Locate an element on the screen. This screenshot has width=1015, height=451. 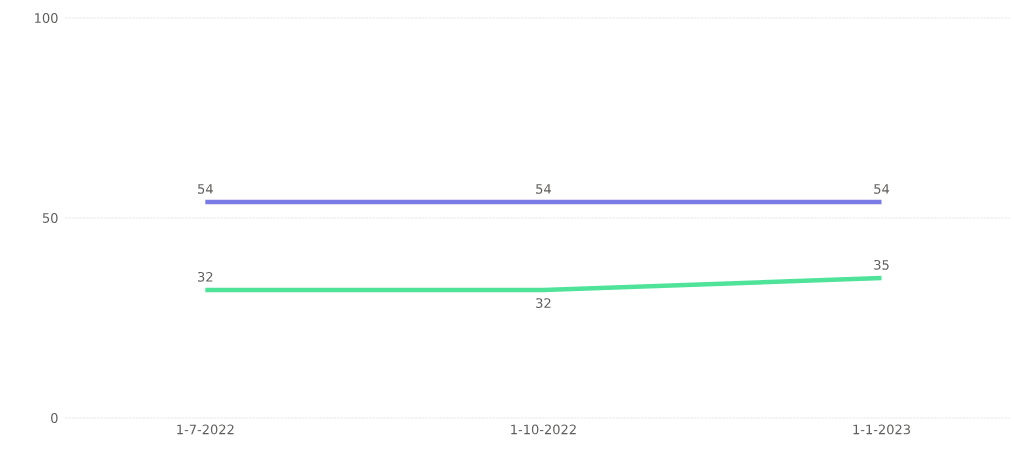
y-tick-label: 50 is located at coordinates (50, 218).